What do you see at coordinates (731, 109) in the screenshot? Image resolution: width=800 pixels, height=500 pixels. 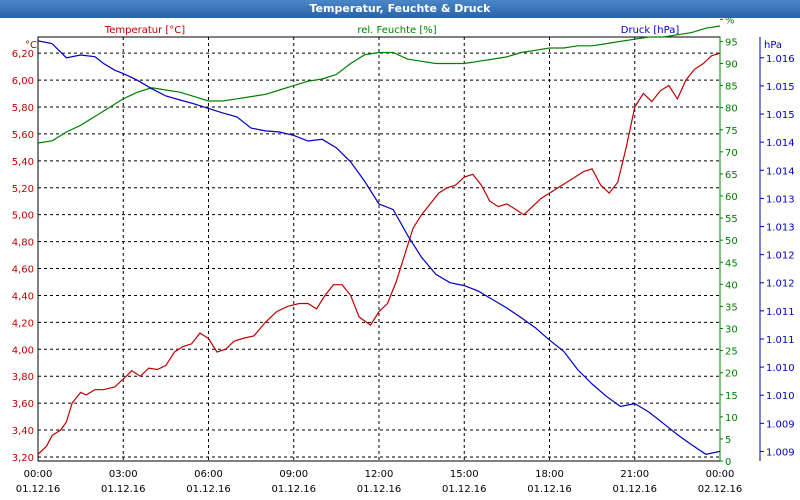 I see `humidity-tick: 80` at bounding box center [731, 109].